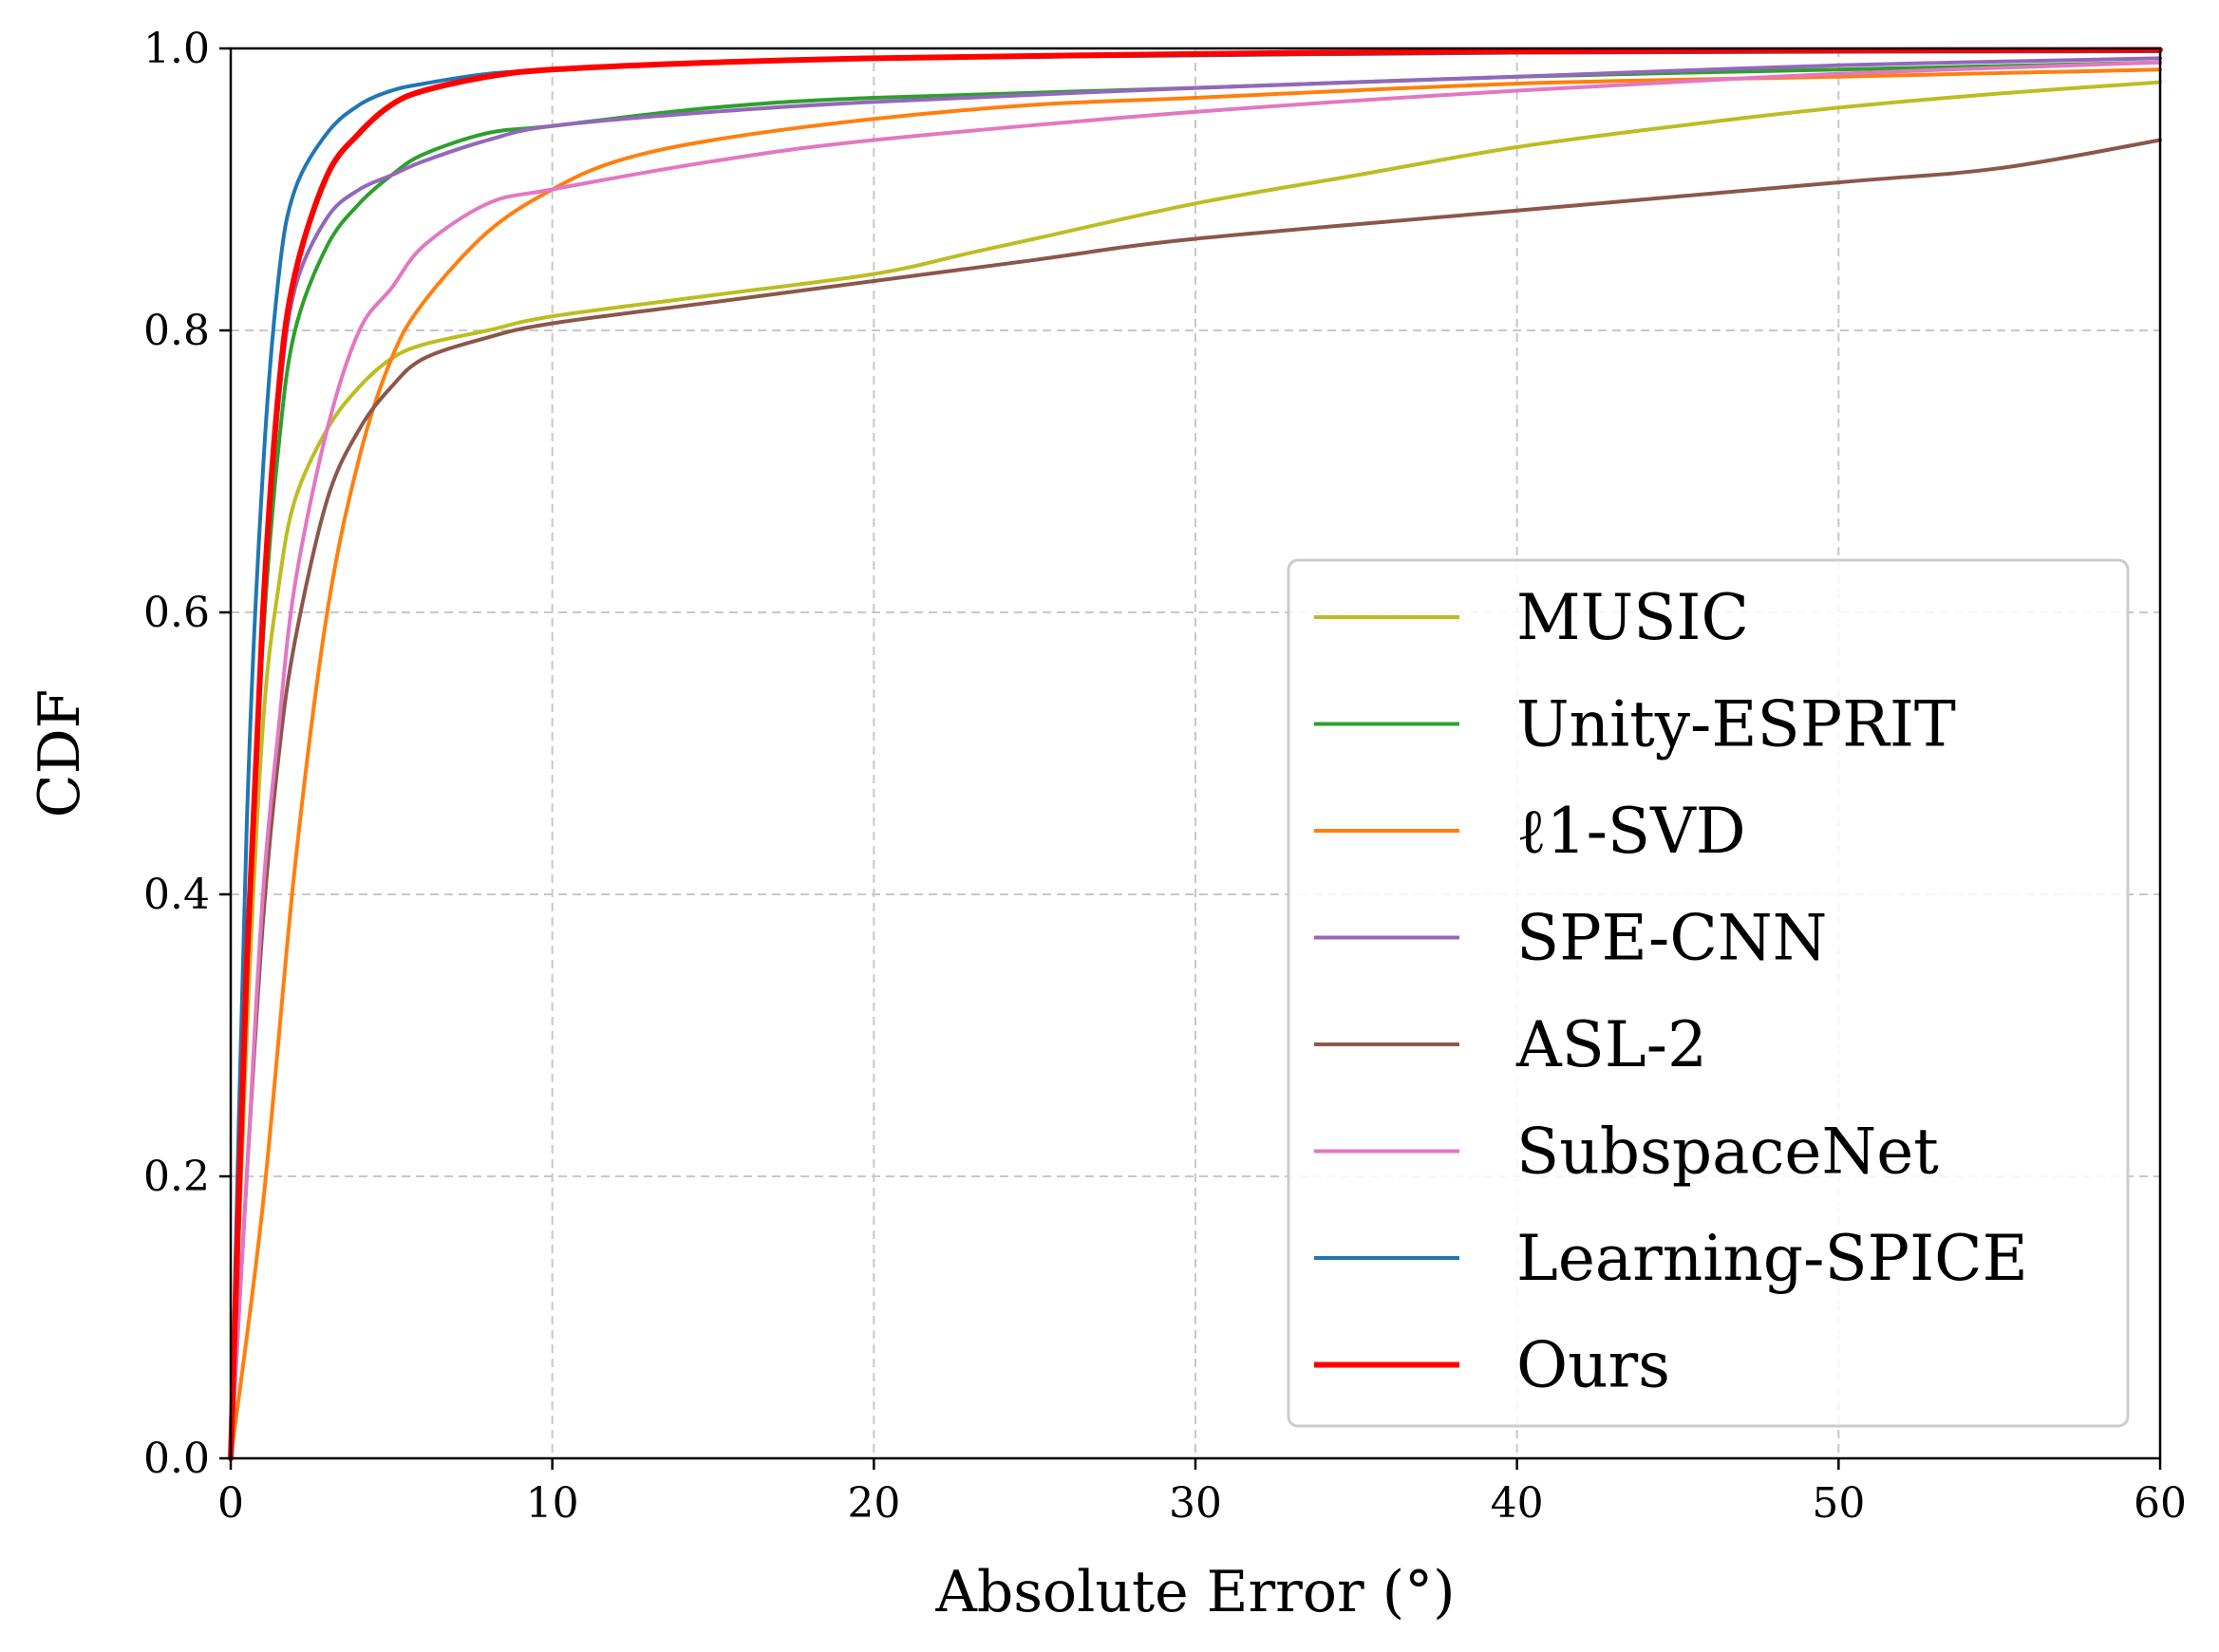 This screenshot has height=1652, width=2219. Describe the element at coordinates (1838, 1503) in the screenshot. I see `x-tick-label: 50` at that location.